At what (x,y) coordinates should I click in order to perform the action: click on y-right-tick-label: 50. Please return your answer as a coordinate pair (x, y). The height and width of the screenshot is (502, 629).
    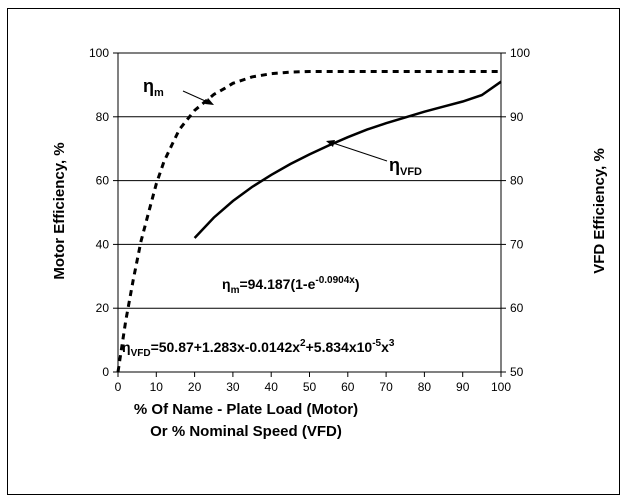
    Looking at the image, I should click on (517, 372).